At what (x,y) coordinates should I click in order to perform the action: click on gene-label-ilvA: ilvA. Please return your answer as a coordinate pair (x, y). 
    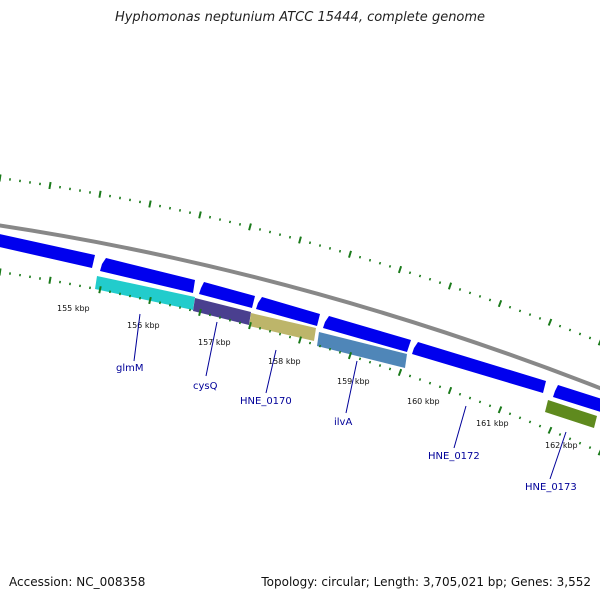
    Looking at the image, I should click on (343, 422).